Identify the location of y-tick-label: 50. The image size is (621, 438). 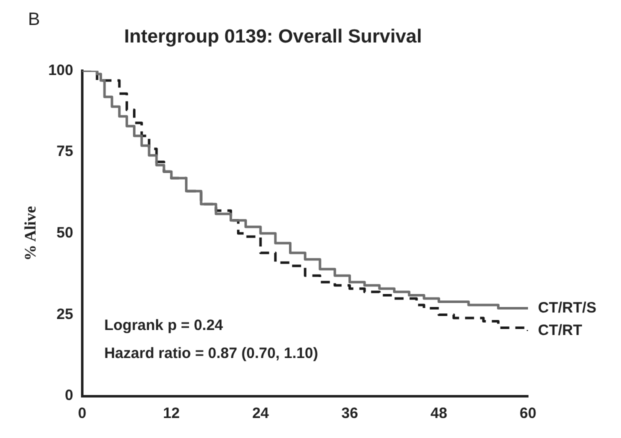
(65, 233).